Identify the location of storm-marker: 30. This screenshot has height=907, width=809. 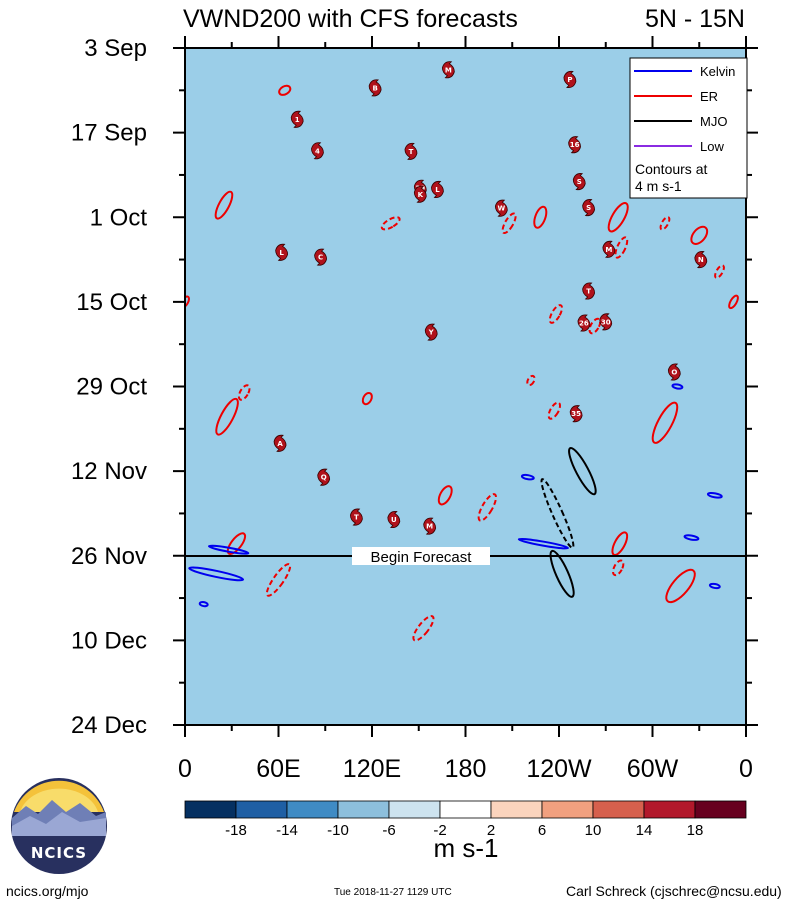
(606, 322).